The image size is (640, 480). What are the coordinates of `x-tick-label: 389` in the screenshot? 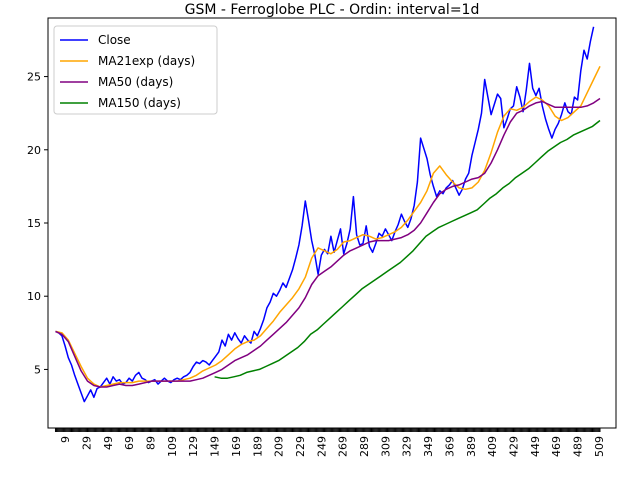 It's located at (471, 446).